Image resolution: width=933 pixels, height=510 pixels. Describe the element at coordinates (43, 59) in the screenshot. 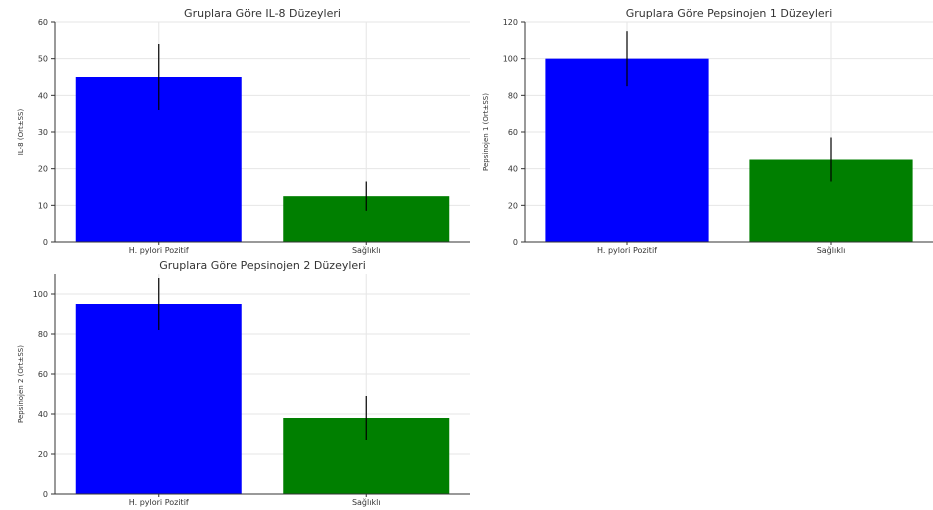

I see `y-tick-label: 50` at that location.